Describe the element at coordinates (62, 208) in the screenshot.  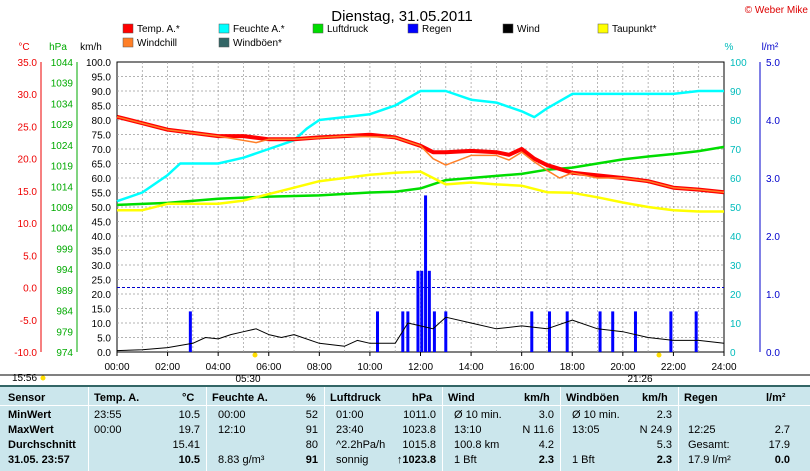
I see `press-tick-label: 1009` at that location.